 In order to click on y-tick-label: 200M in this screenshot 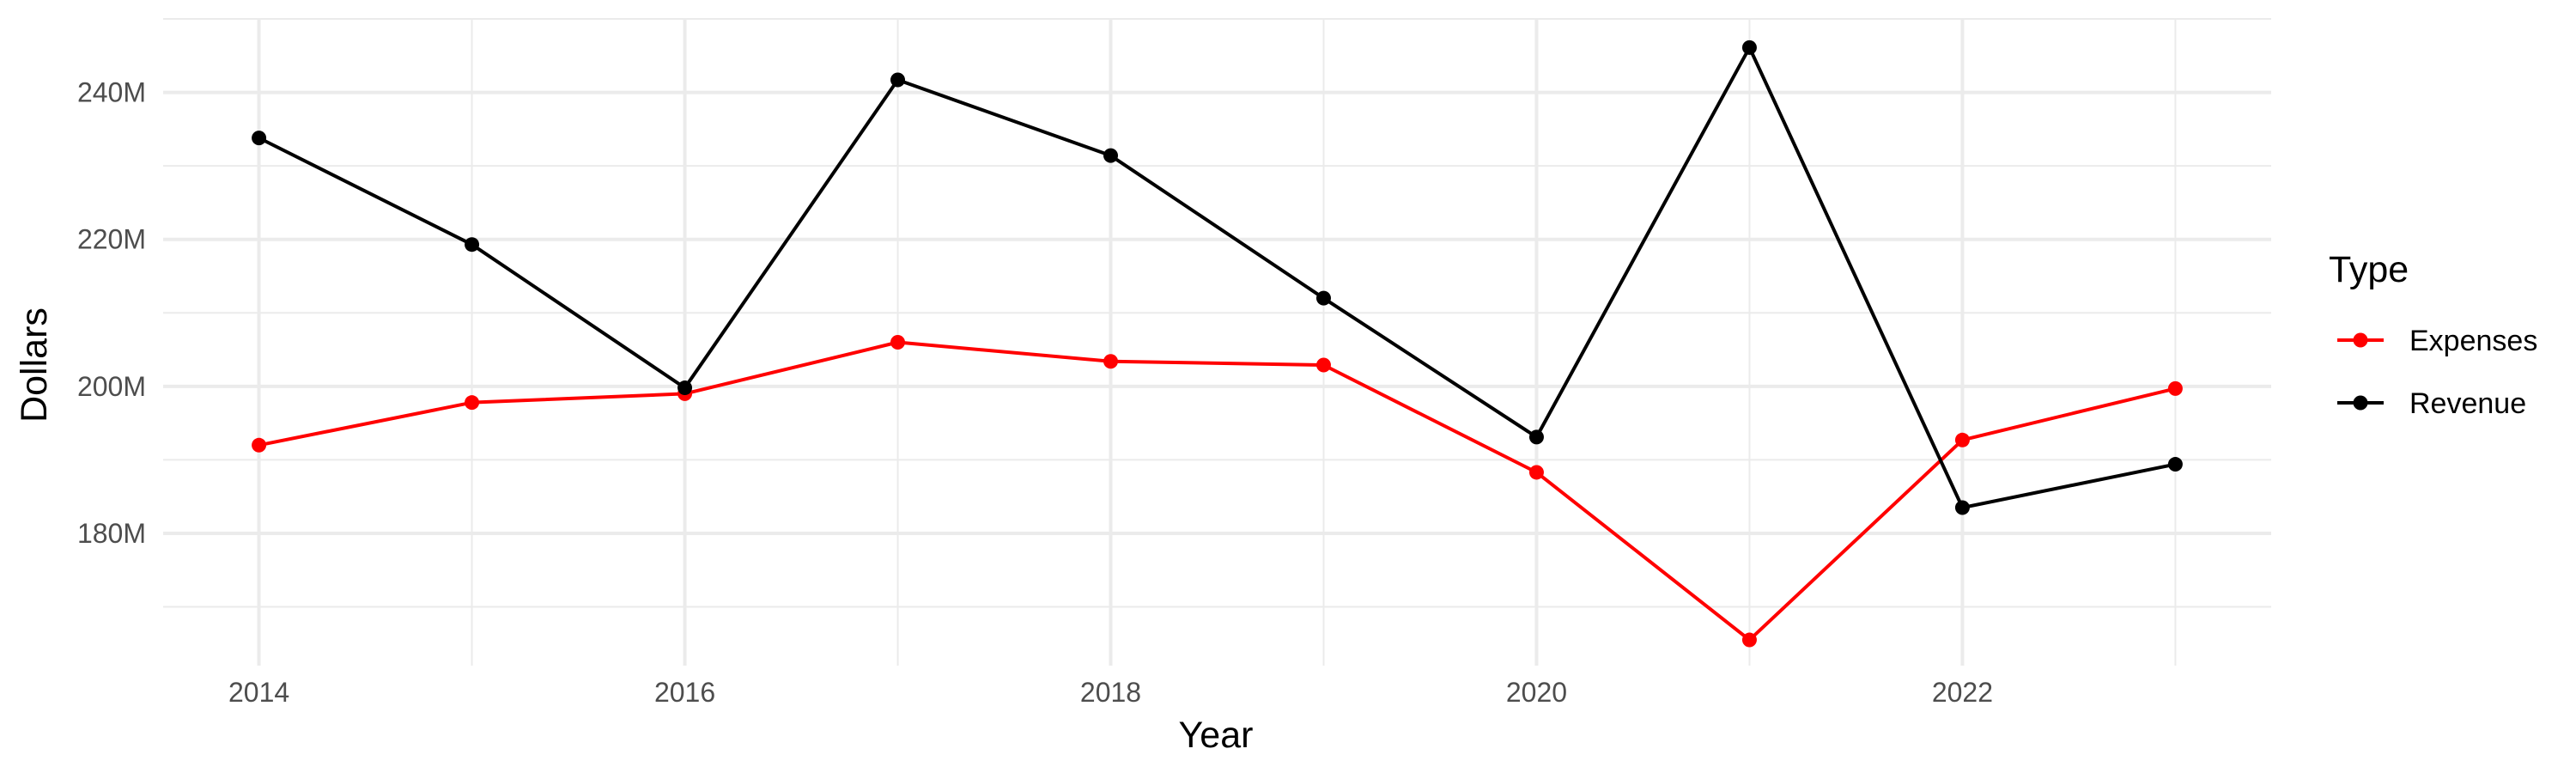, I will do `click(112, 386)`.